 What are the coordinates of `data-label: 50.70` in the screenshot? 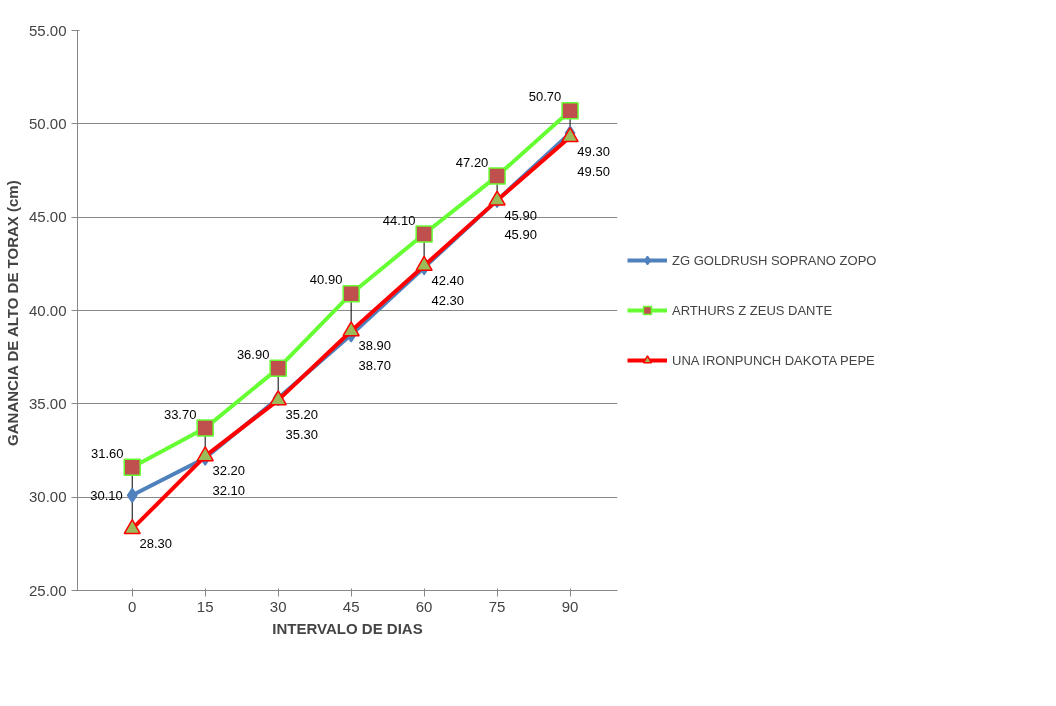 It's located at (545, 97).